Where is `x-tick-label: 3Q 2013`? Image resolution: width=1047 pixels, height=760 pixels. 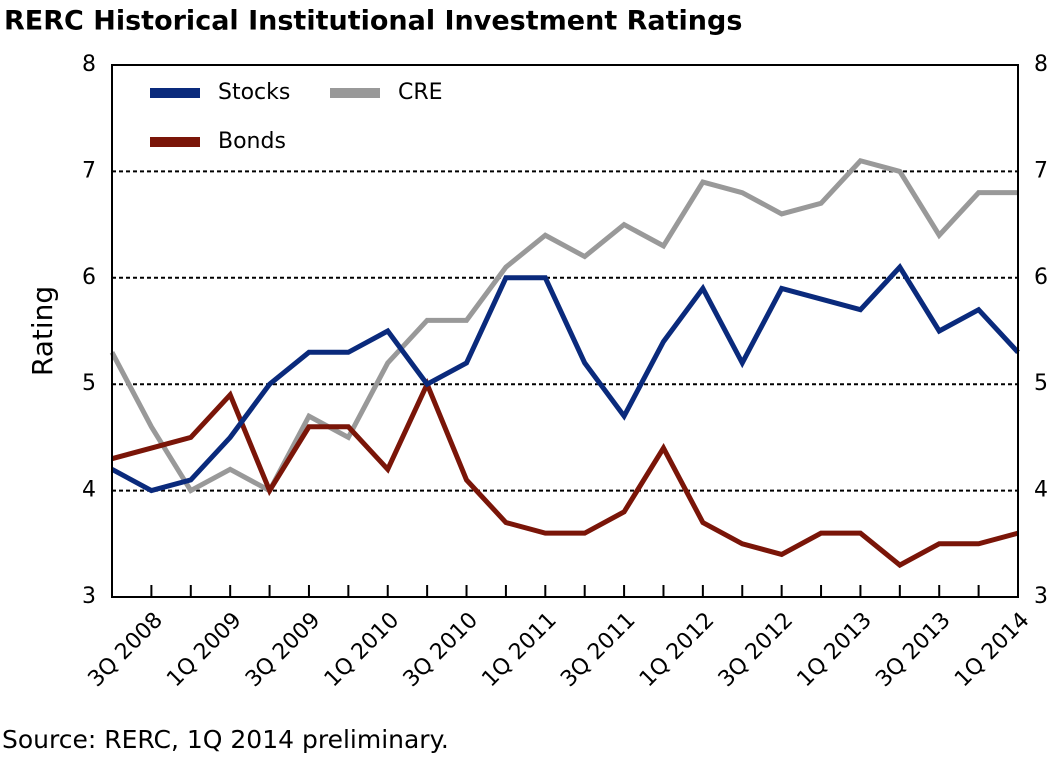 x-tick-label: 3Q 2013 is located at coordinates (913, 650).